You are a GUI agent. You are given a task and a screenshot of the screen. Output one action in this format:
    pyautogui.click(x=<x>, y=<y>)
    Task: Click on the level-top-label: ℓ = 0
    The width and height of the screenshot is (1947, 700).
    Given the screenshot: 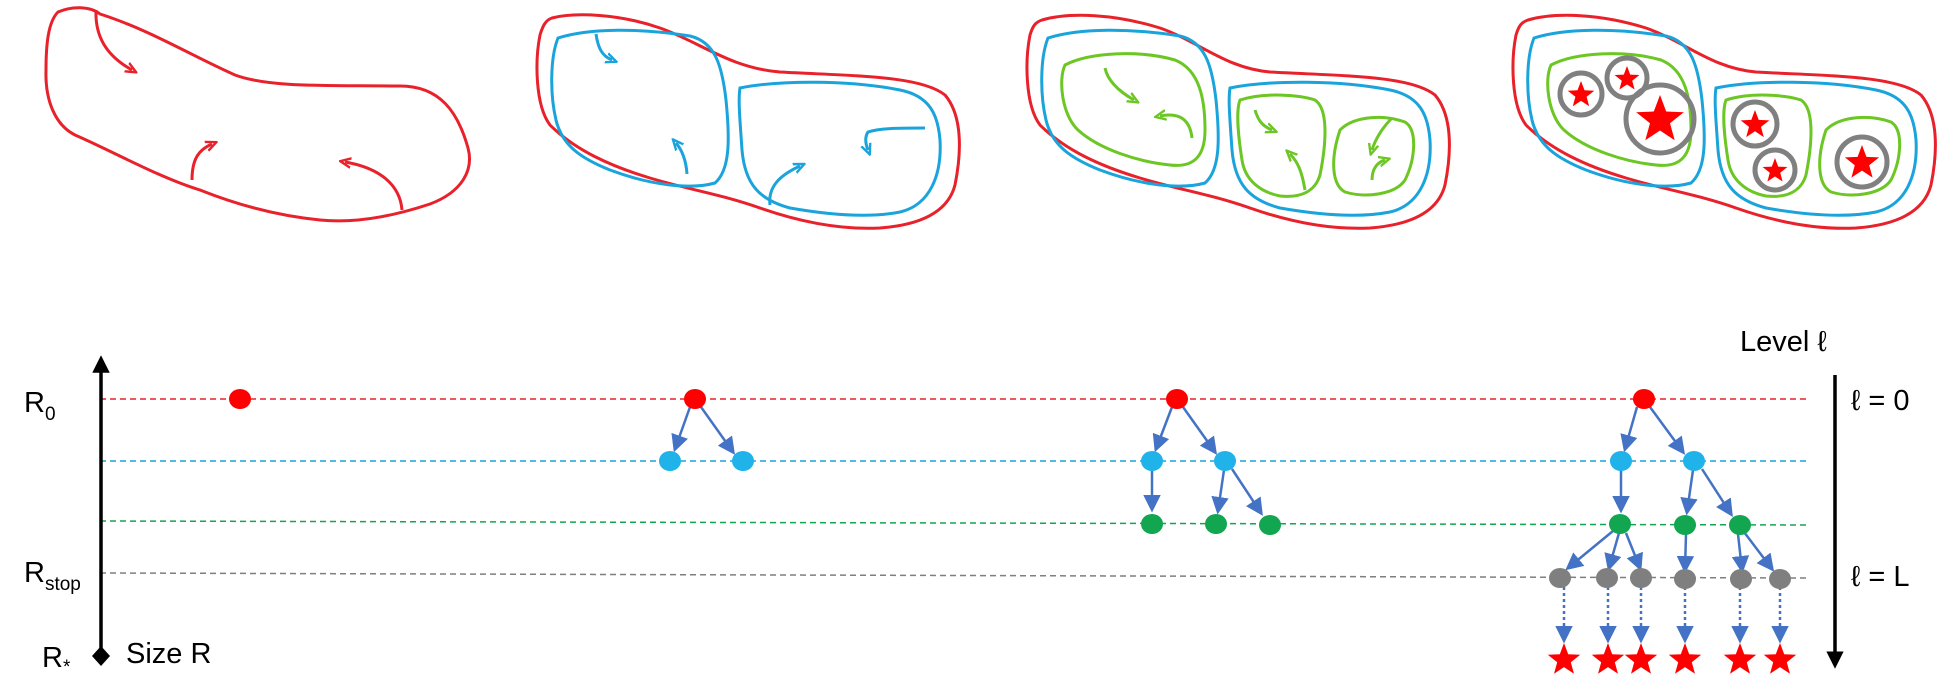 What is the action you would take?
    pyautogui.click(x=1880, y=401)
    